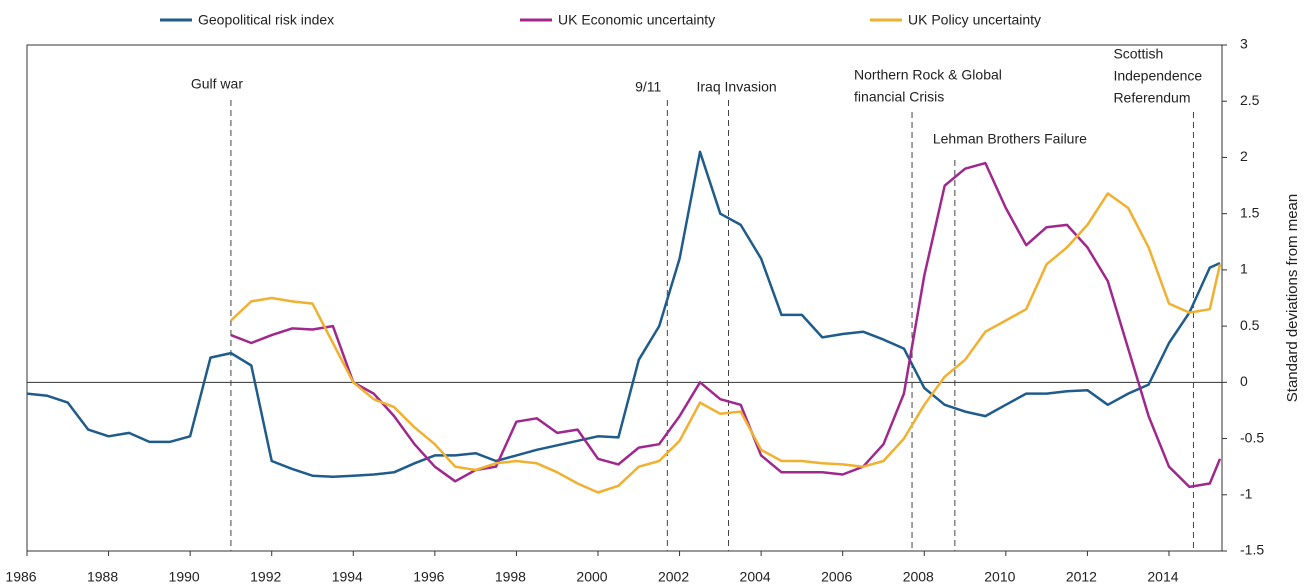 The image size is (1310, 586). I want to click on event-label: Independence, so click(1157, 76).